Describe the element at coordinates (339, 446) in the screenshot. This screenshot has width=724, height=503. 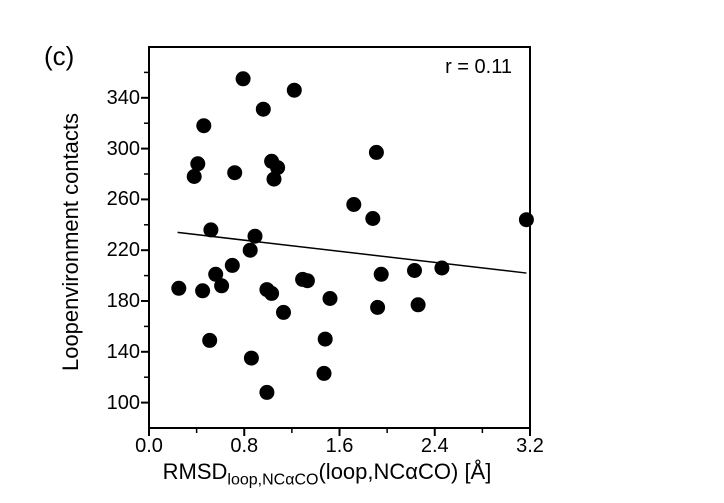
I see `x-tick-label: 1.6` at that location.